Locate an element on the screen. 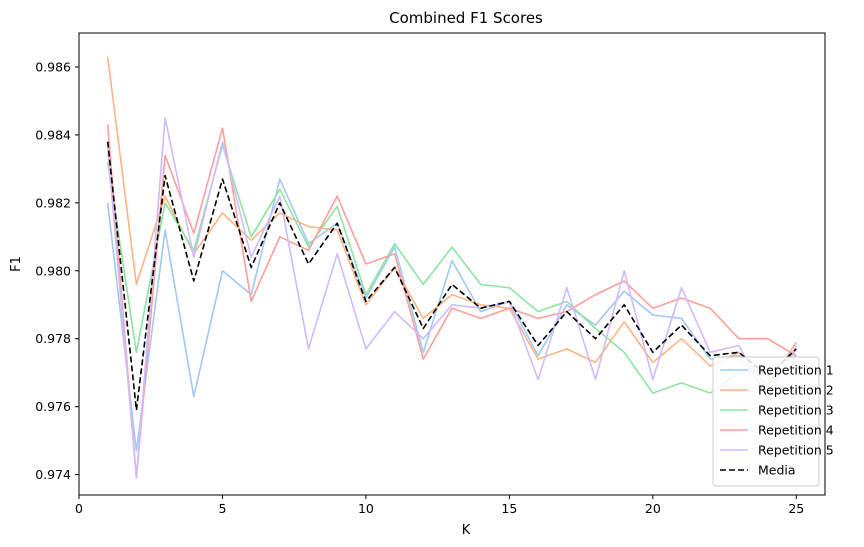  legend-label: Media is located at coordinates (777, 470).